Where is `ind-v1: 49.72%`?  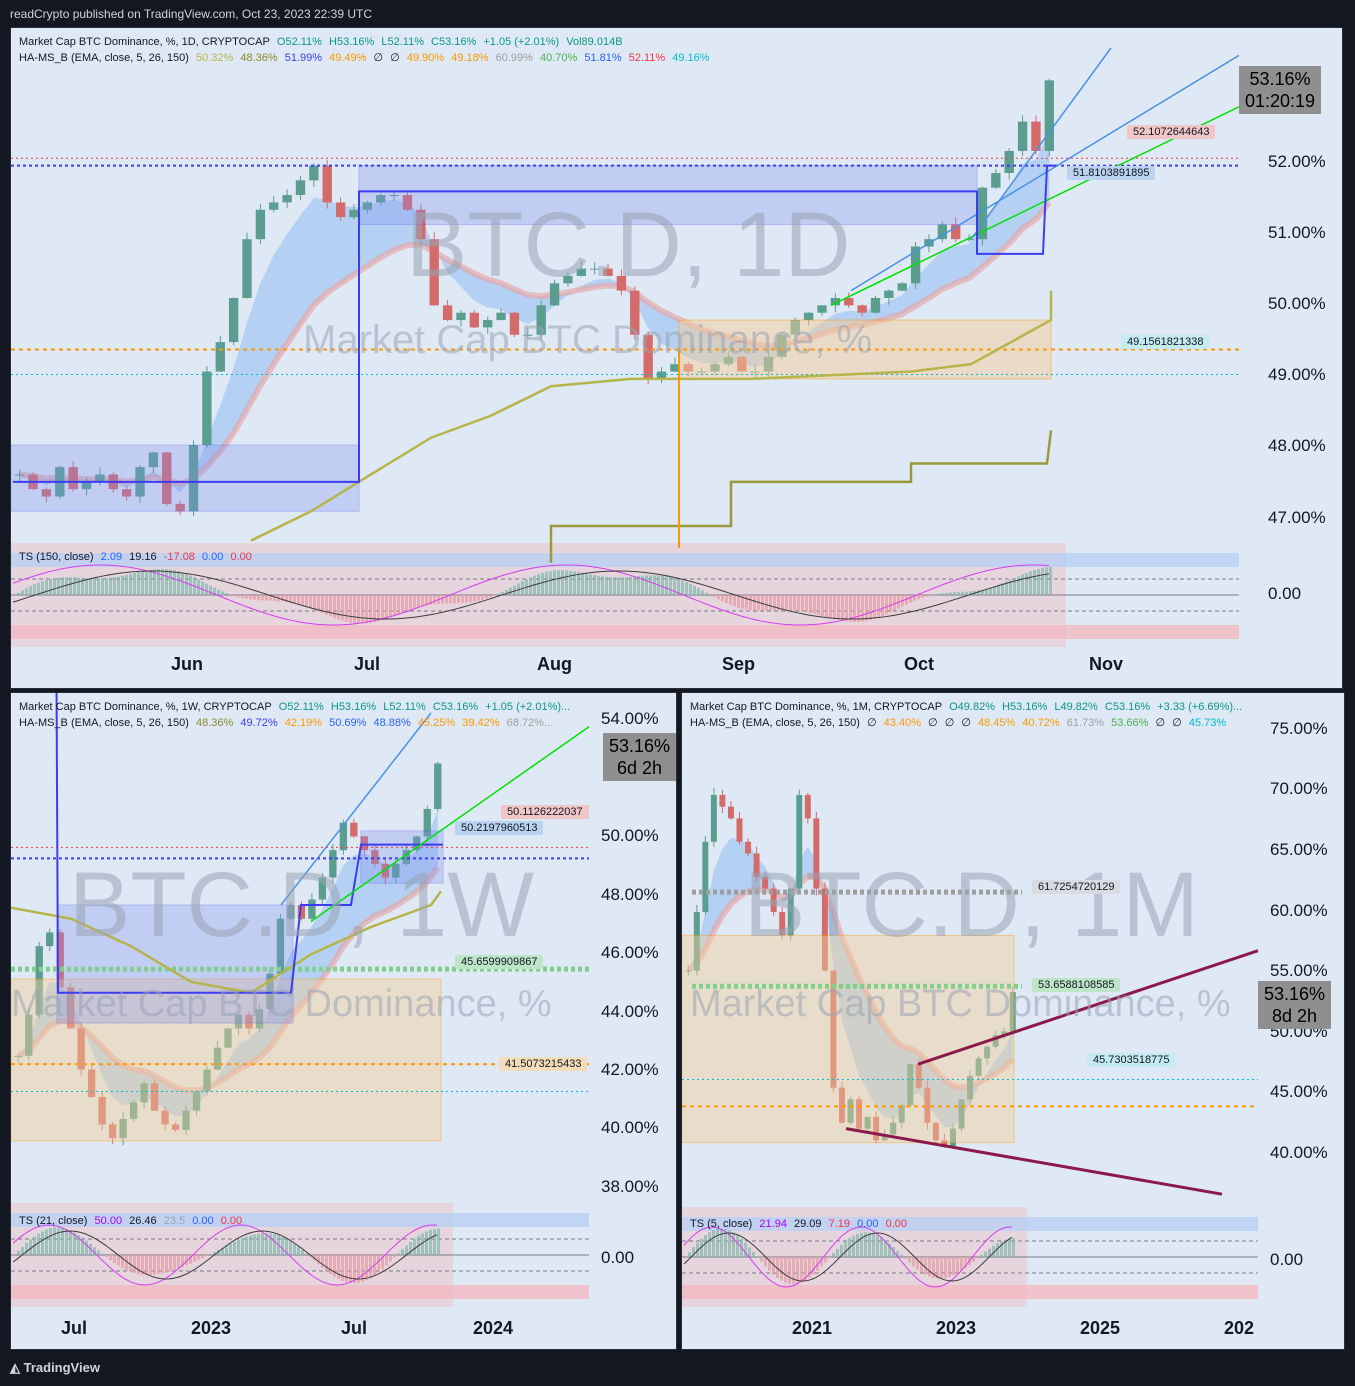
ind-v1: 49.72% is located at coordinates (259, 723).